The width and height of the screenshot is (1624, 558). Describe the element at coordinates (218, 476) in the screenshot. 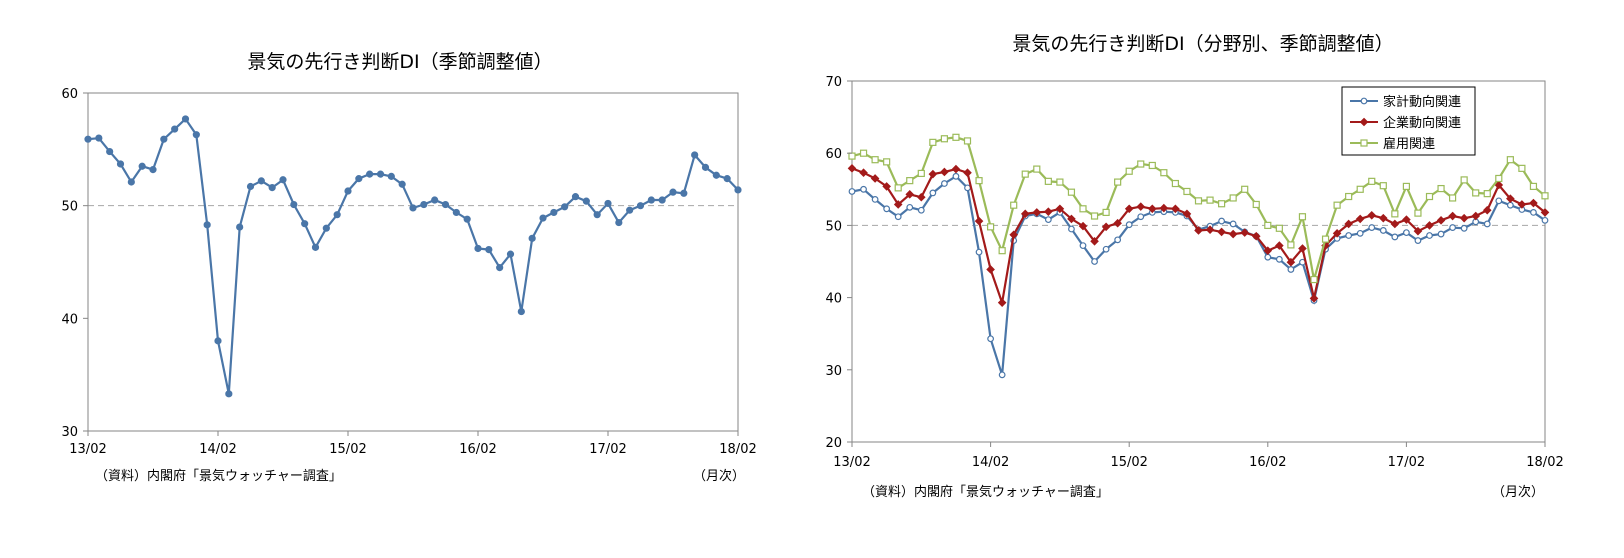

I see `chart-left-source-note: （資料）内閣府「景気ウォッチャー調査」` at that location.